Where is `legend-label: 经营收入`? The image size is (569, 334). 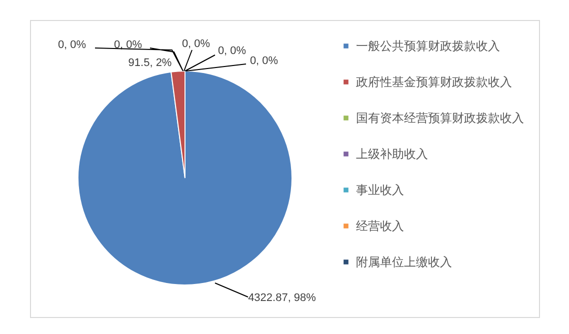 legend-label: 经营收入 is located at coordinates (380, 226).